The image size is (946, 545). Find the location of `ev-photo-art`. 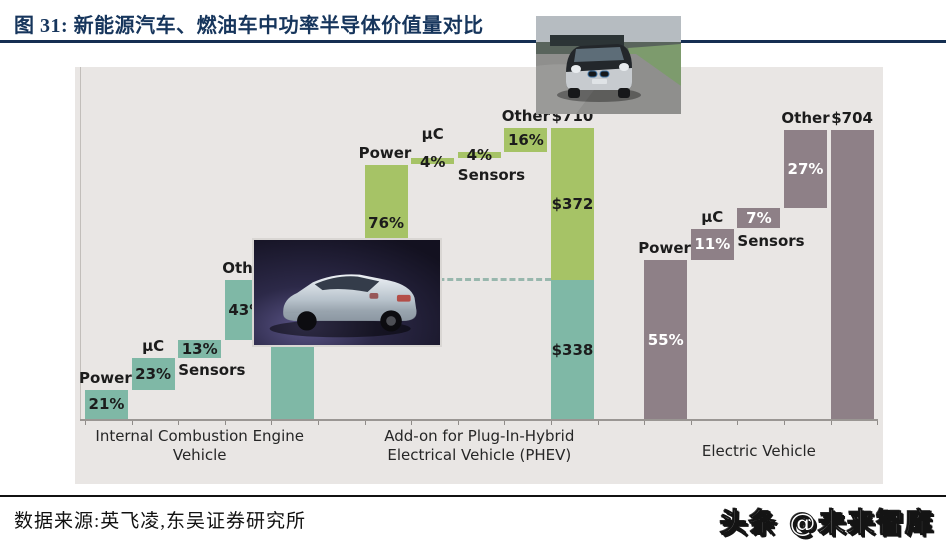

ev-photo-art is located at coordinates (608, 65).